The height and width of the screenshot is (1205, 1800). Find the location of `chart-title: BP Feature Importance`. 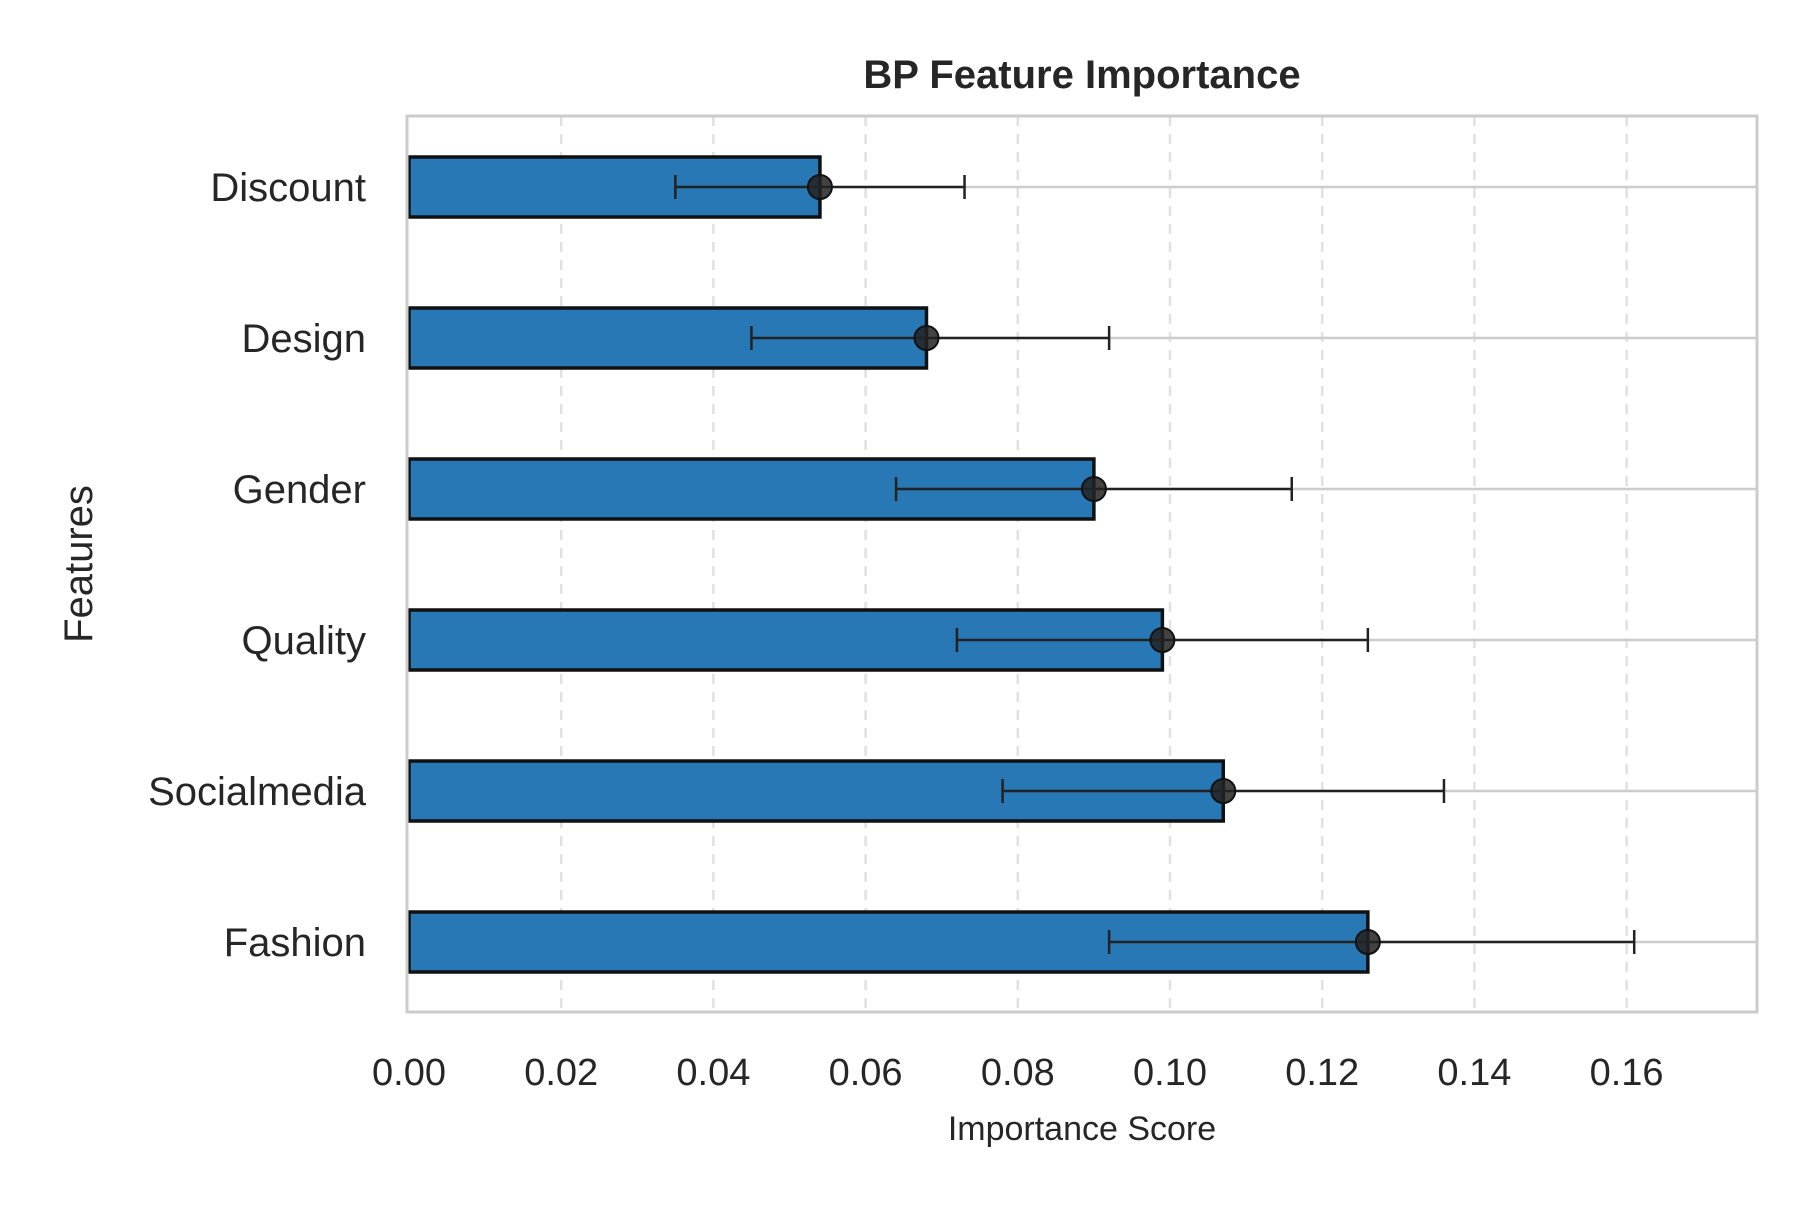

chart-title: BP Feature Importance is located at coordinates (1081, 75).